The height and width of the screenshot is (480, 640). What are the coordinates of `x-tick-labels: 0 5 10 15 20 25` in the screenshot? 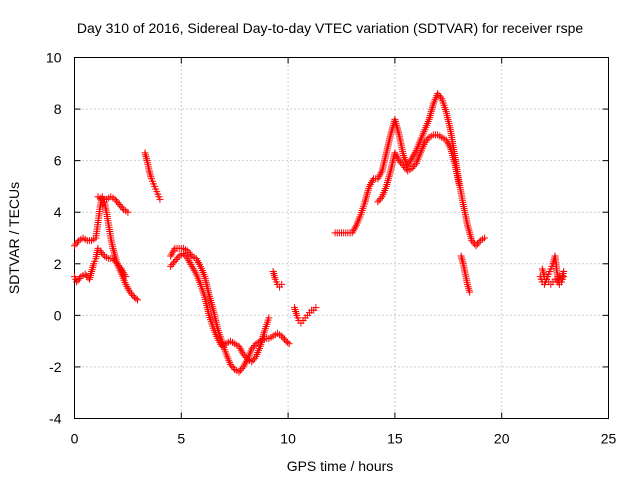 It's located at (344, 439).